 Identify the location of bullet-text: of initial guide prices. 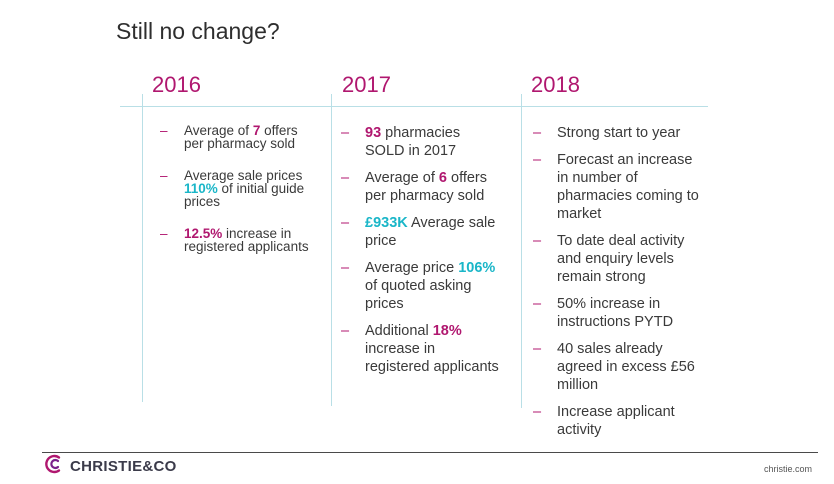
(244, 195).